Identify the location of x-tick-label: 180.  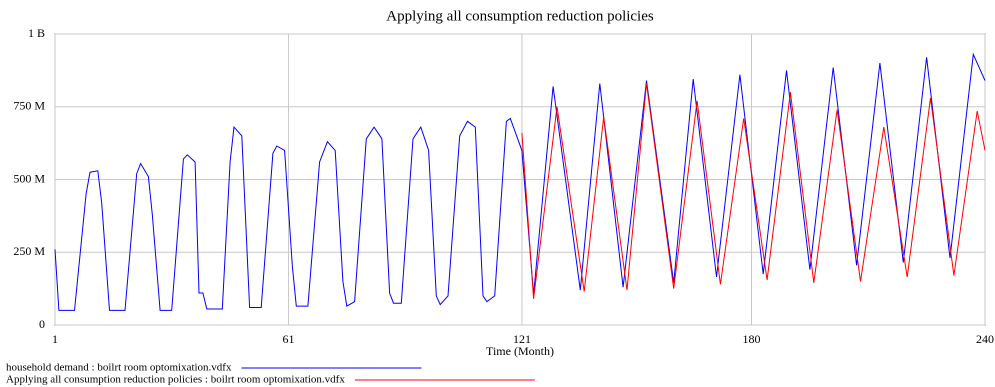
(752, 339).